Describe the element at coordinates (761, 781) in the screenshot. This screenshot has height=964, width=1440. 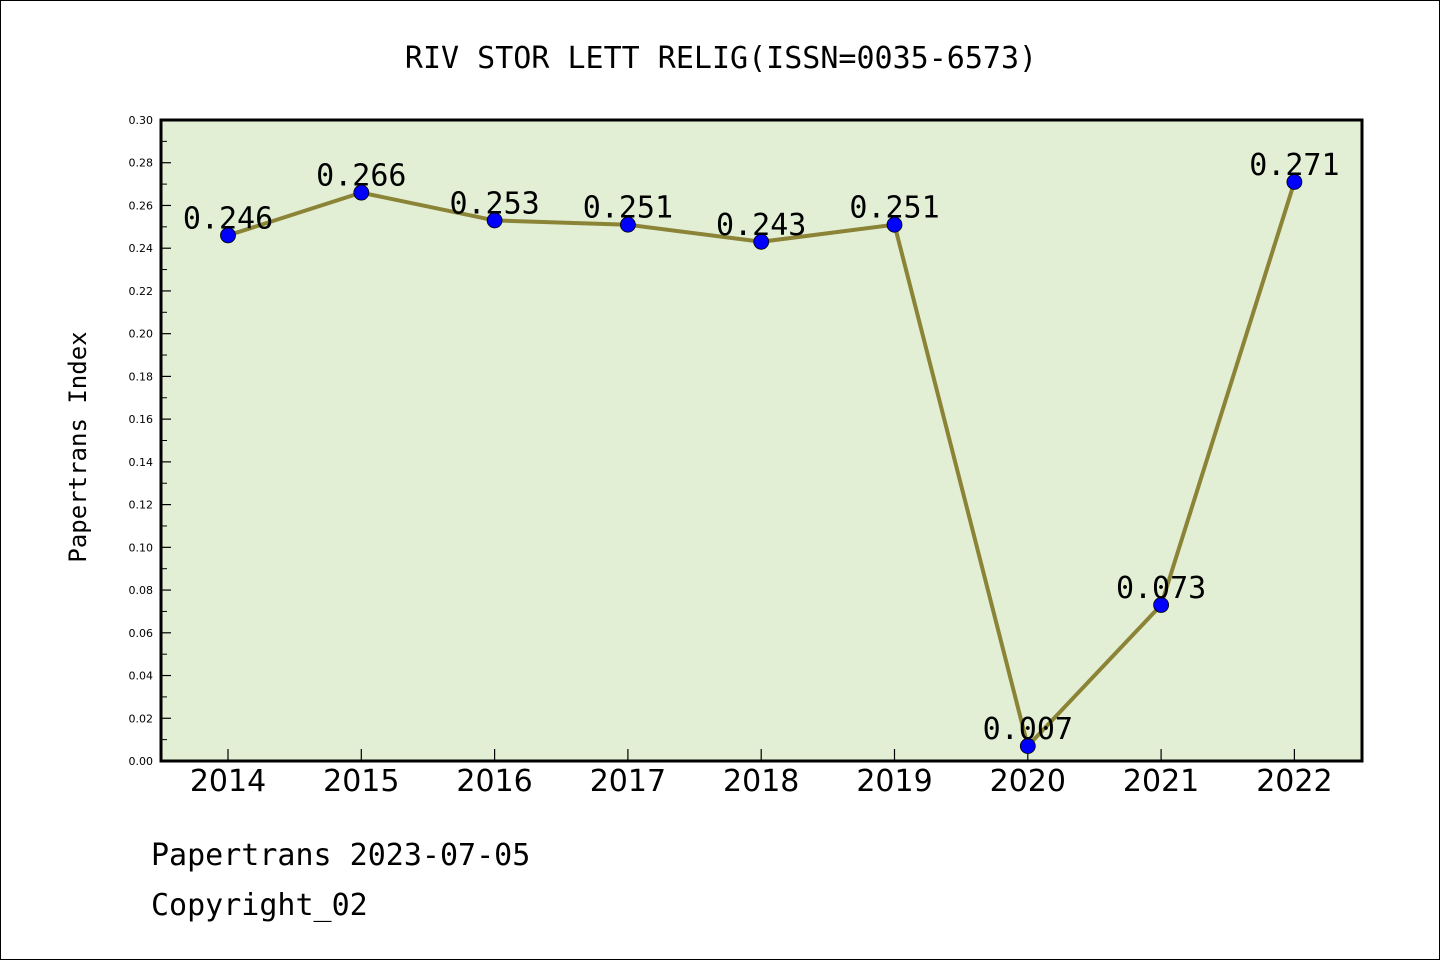
I see `x-tick-label: 2018` at that location.